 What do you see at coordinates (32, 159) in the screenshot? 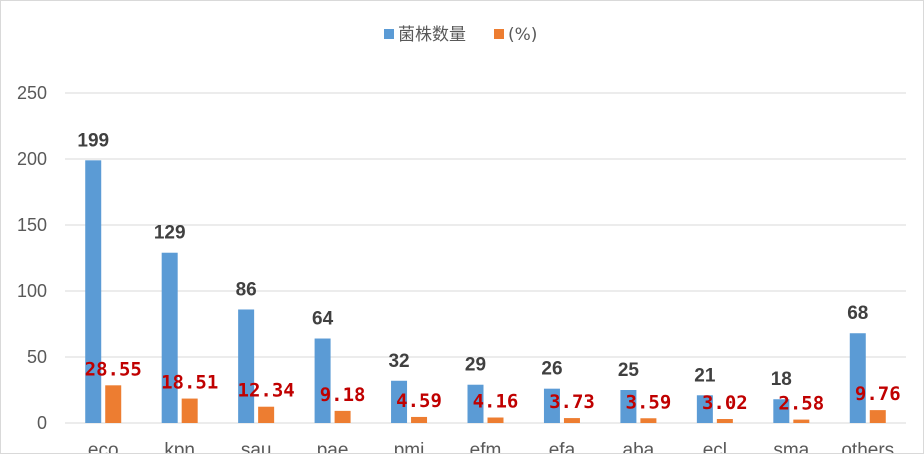
I see `y-tick-label: 200` at bounding box center [32, 159].